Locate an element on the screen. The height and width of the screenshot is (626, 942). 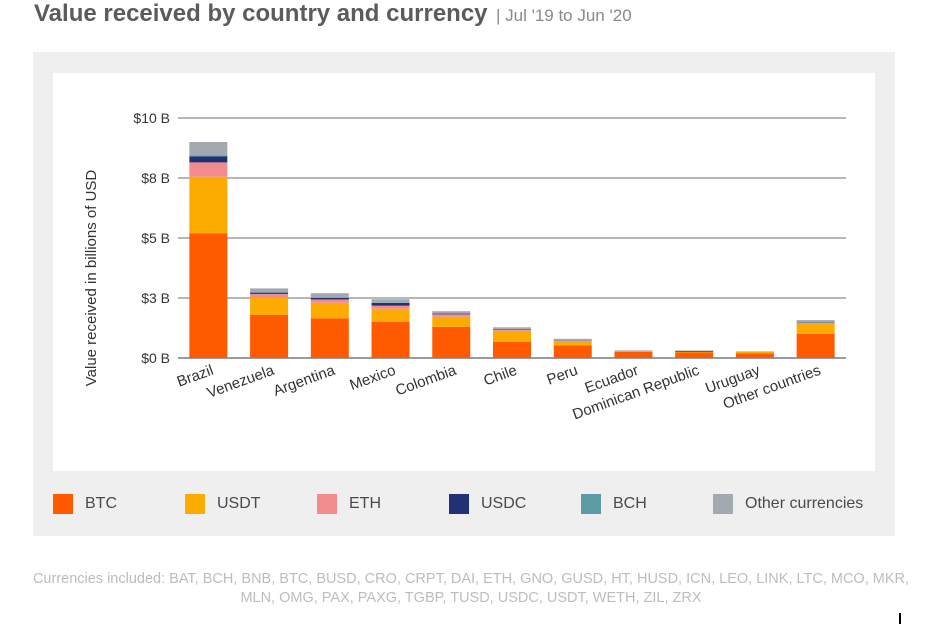
legend-label: BTC is located at coordinates (101, 503).